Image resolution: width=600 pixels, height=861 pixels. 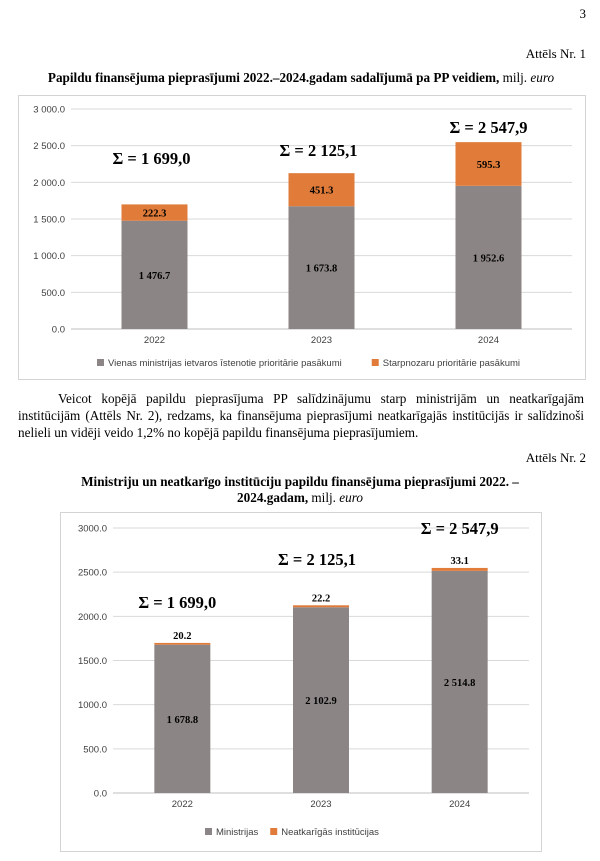 What do you see at coordinates (92, 573) in the screenshot?
I see `y-tick-label: 2500.0` at bounding box center [92, 573].